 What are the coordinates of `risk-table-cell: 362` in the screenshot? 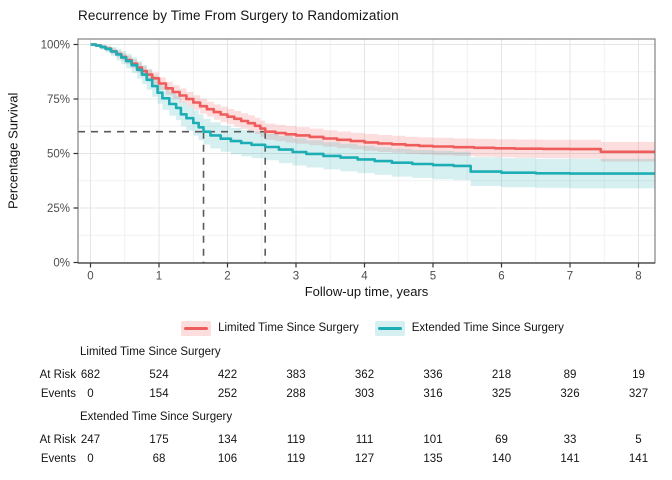 It's located at (364, 375).